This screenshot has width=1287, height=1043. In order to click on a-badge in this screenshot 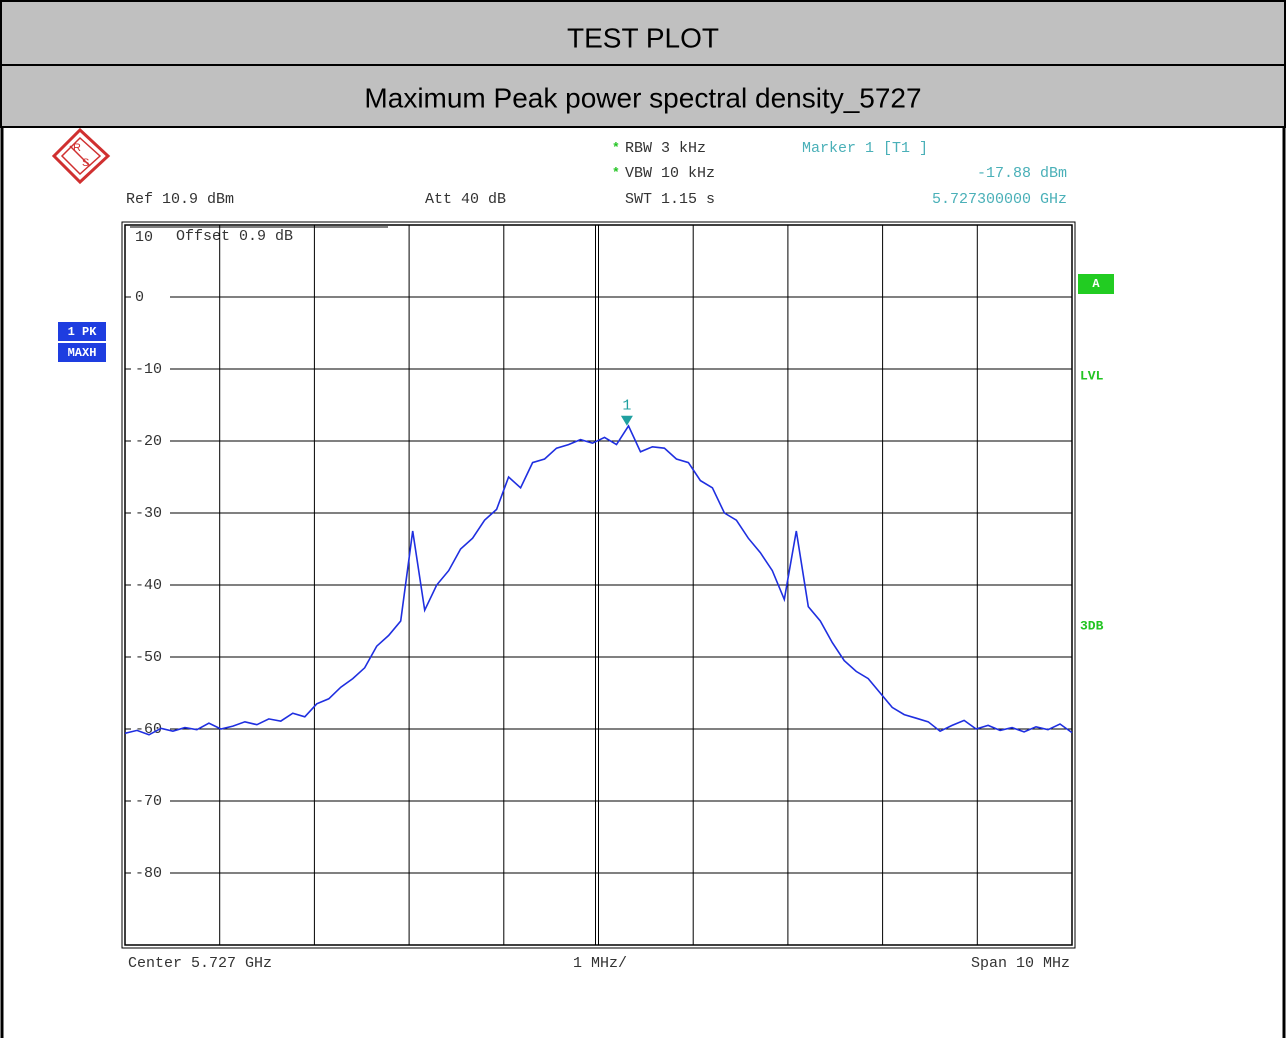, I will do `click(1096, 284)`.